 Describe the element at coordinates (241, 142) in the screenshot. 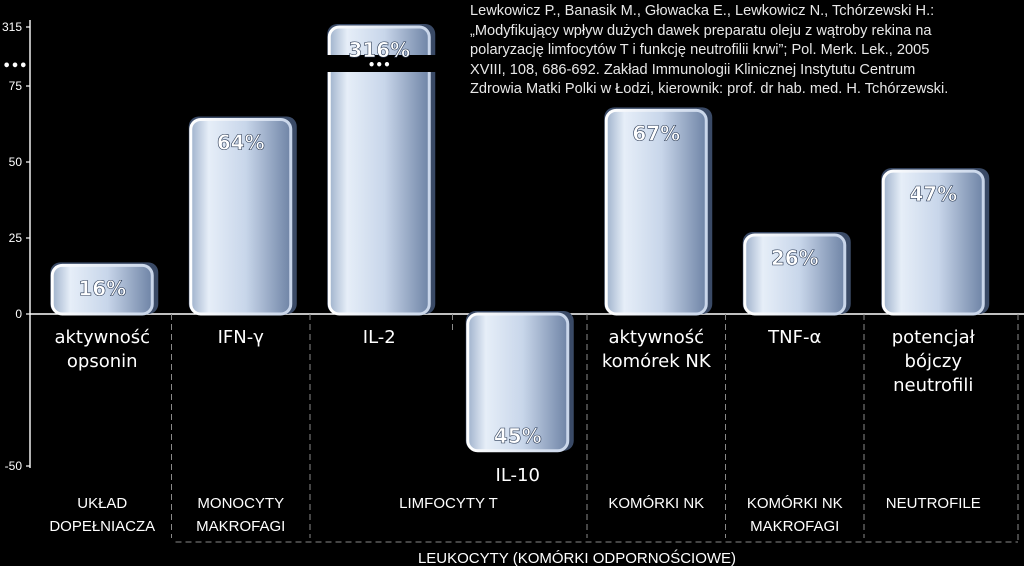

I see `bar-value-label: 64%` at that location.